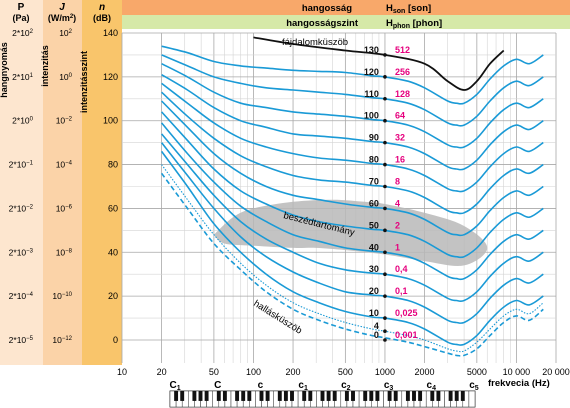  What do you see at coordinates (374, 269) in the screenshot?
I see `phon-label: 30` at bounding box center [374, 269].